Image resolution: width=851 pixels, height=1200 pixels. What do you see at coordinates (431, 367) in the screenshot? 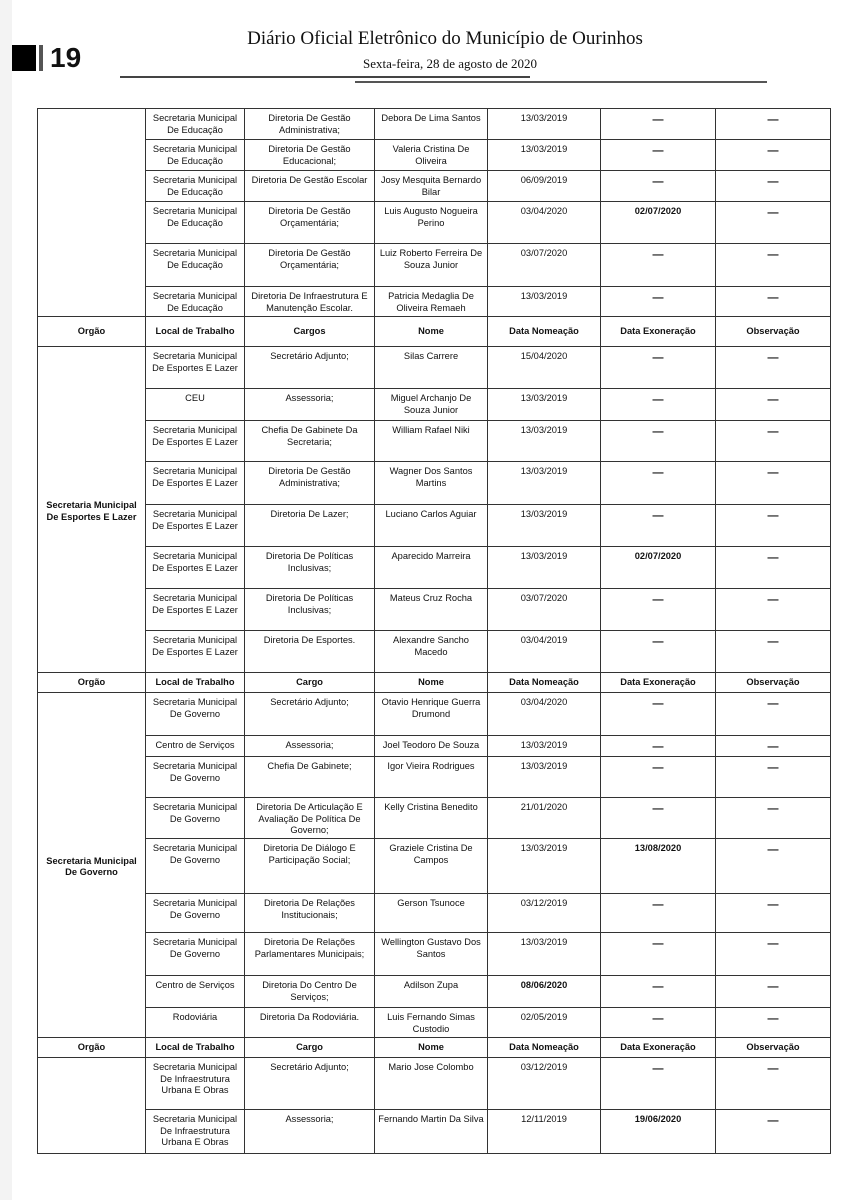
I see `nome-cell: Silas Carrere` at bounding box center [431, 367].